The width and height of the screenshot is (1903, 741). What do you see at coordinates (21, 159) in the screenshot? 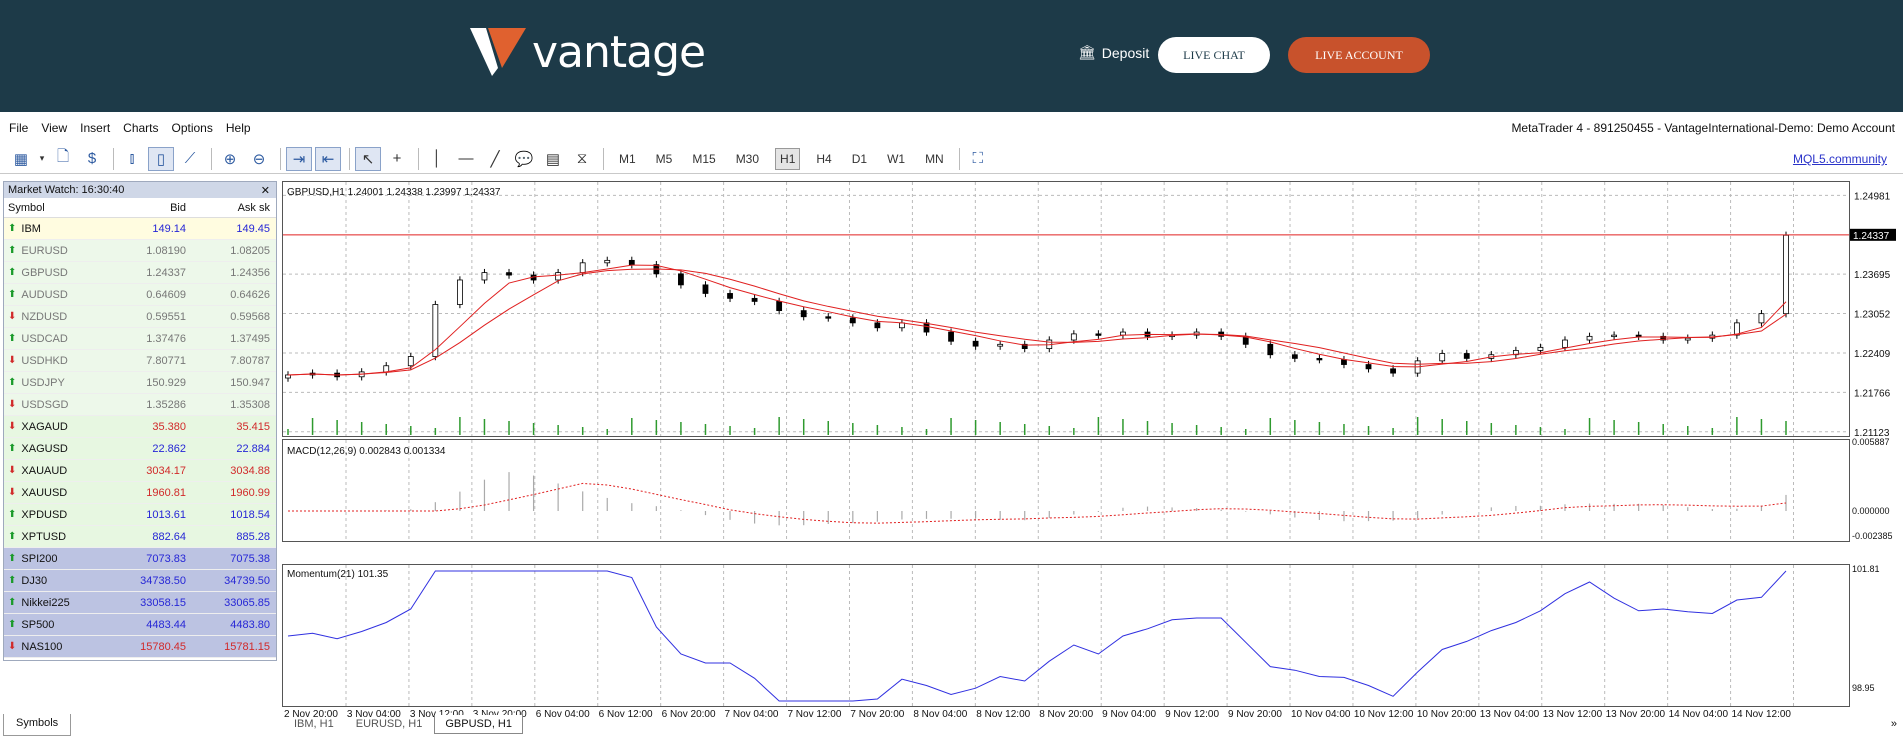
I see `new-chart-icon: ▦` at bounding box center [21, 159].